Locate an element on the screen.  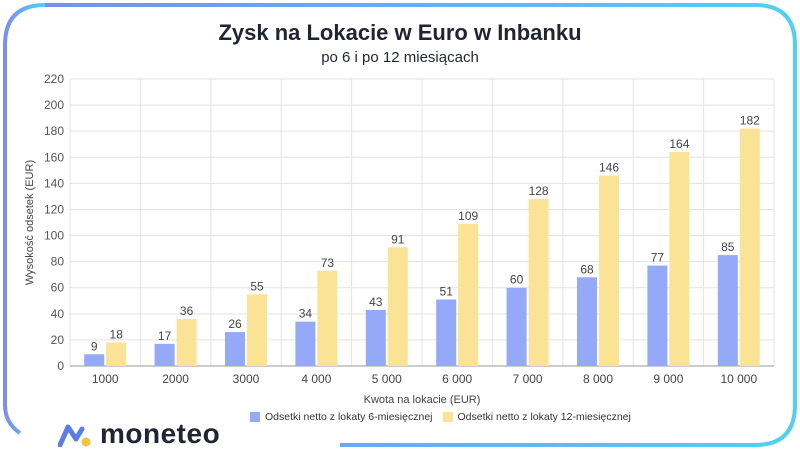
legend-item-6m: Odsetki netto z lokaty 6-miesięcznej is located at coordinates (341, 417).